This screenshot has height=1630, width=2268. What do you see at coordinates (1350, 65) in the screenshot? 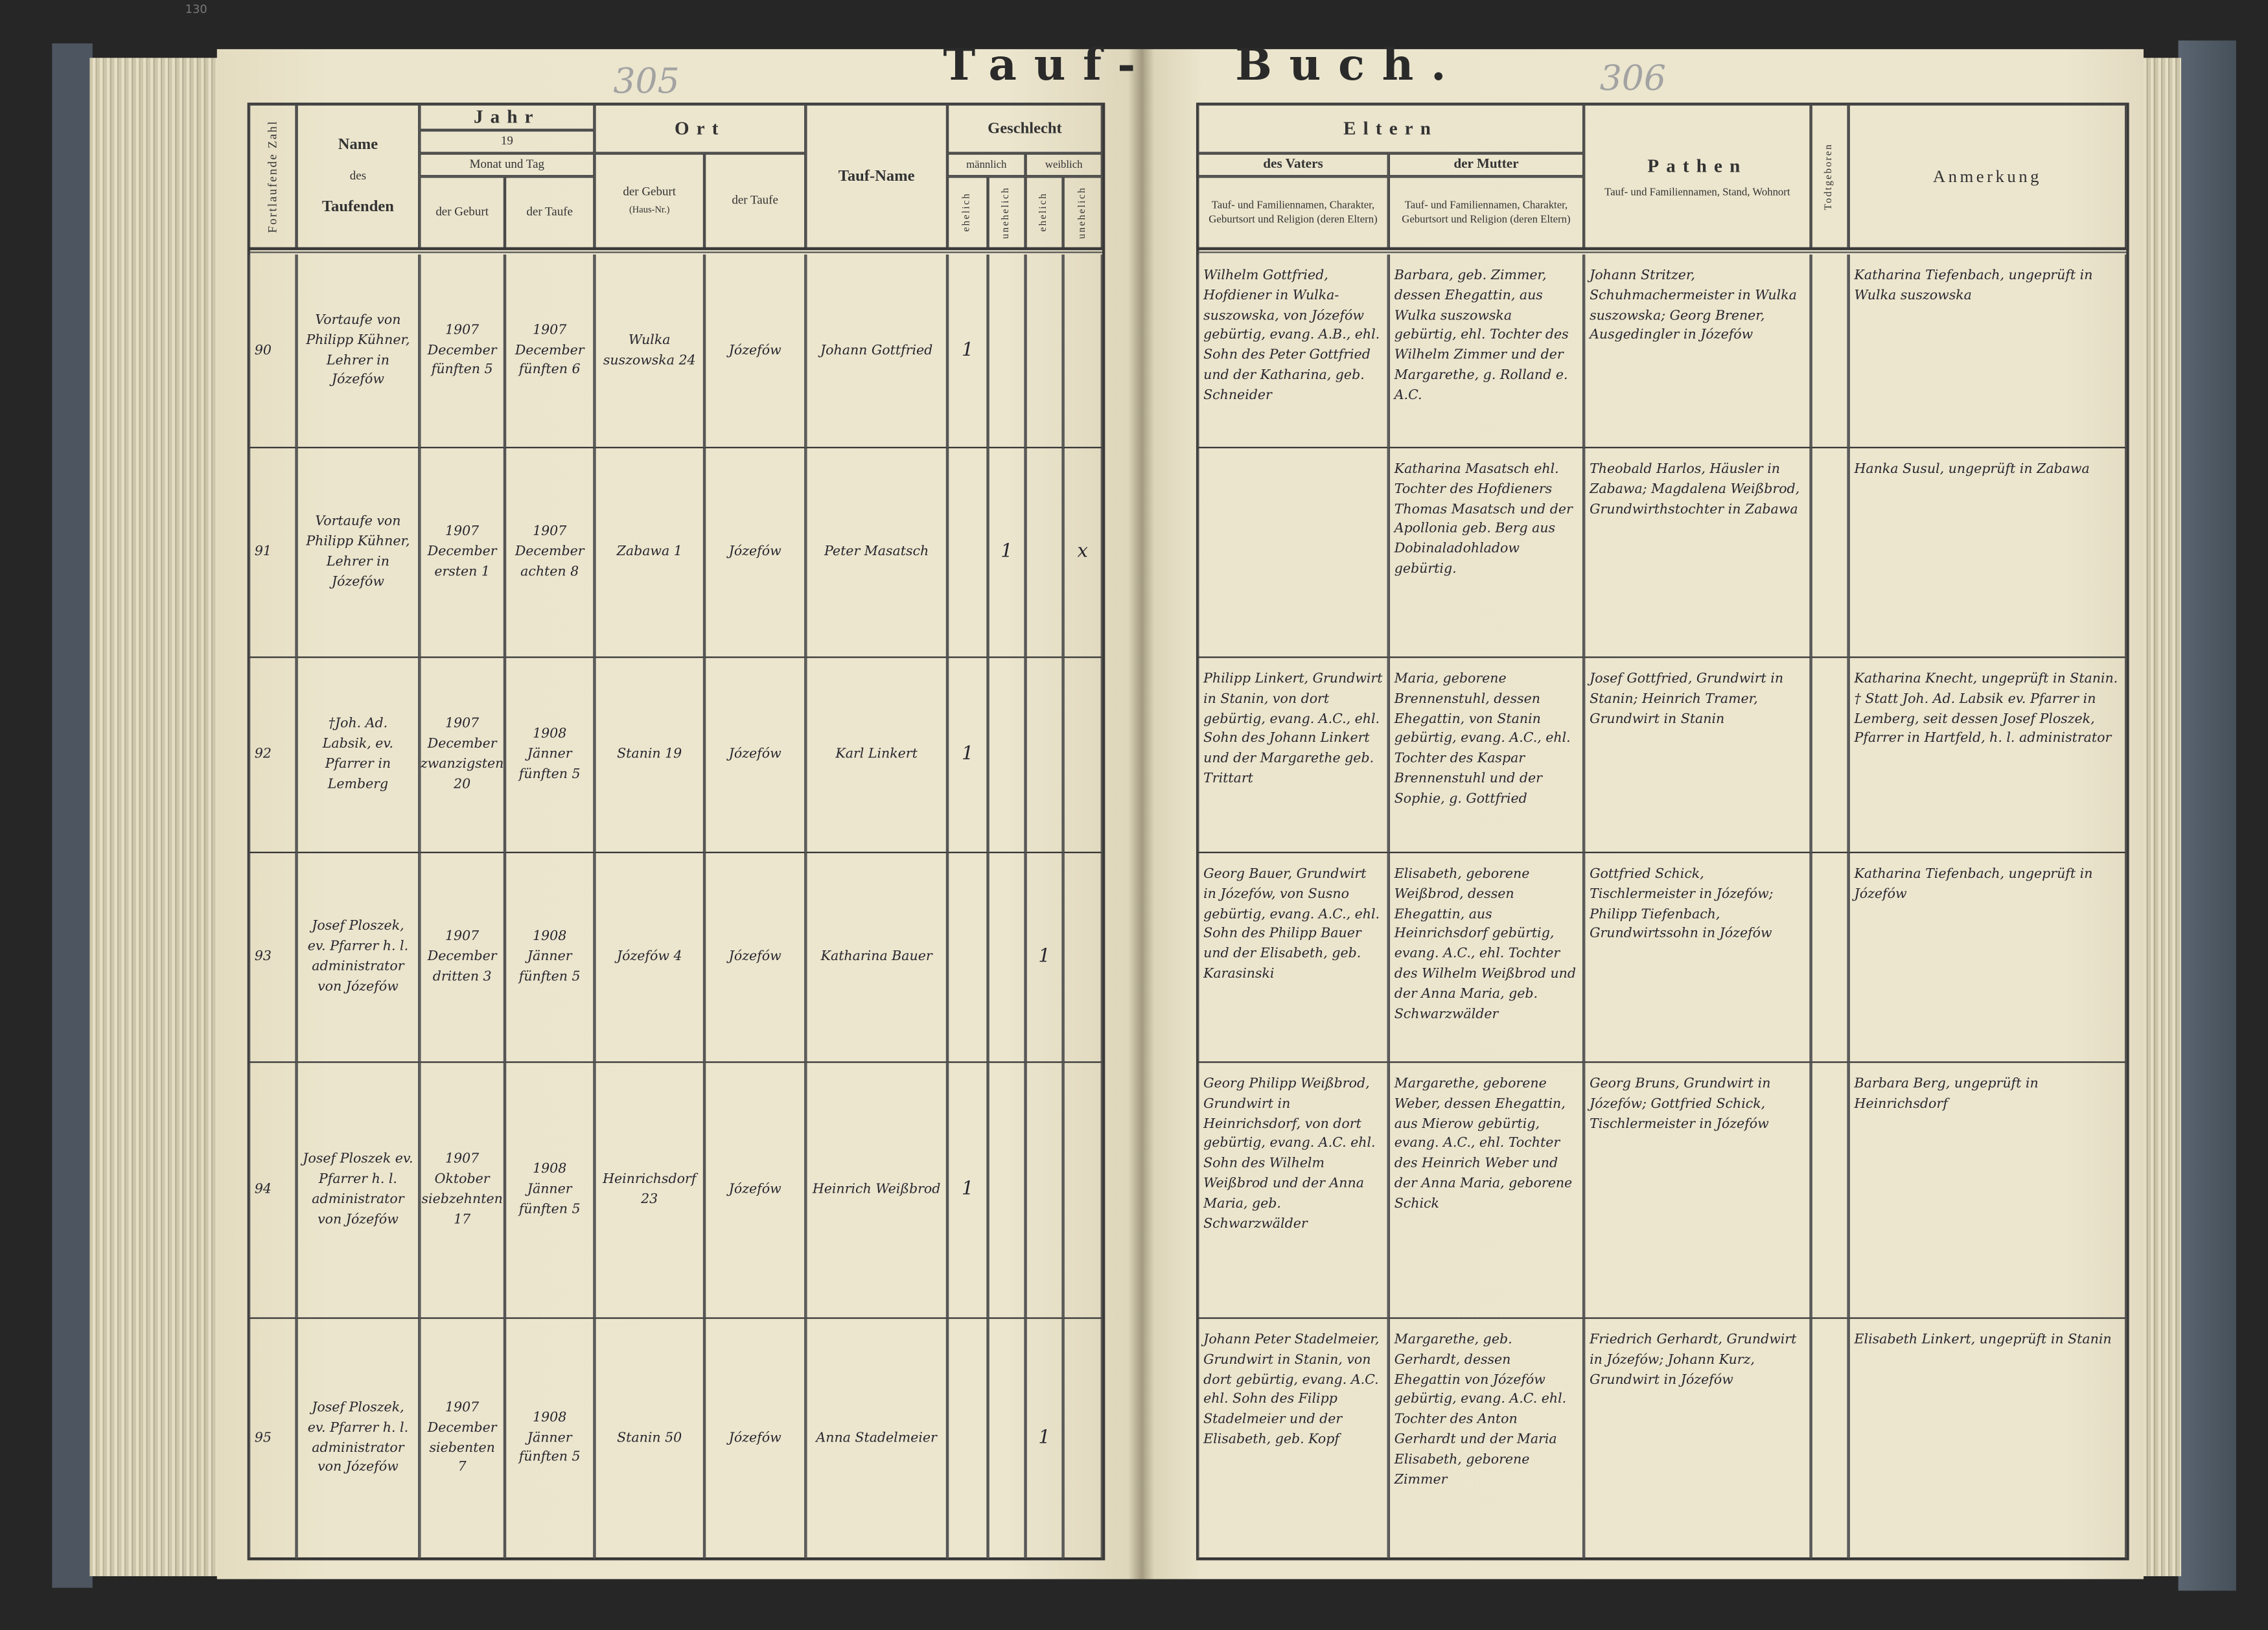
I see `title-right: Buch.` at bounding box center [1350, 65].